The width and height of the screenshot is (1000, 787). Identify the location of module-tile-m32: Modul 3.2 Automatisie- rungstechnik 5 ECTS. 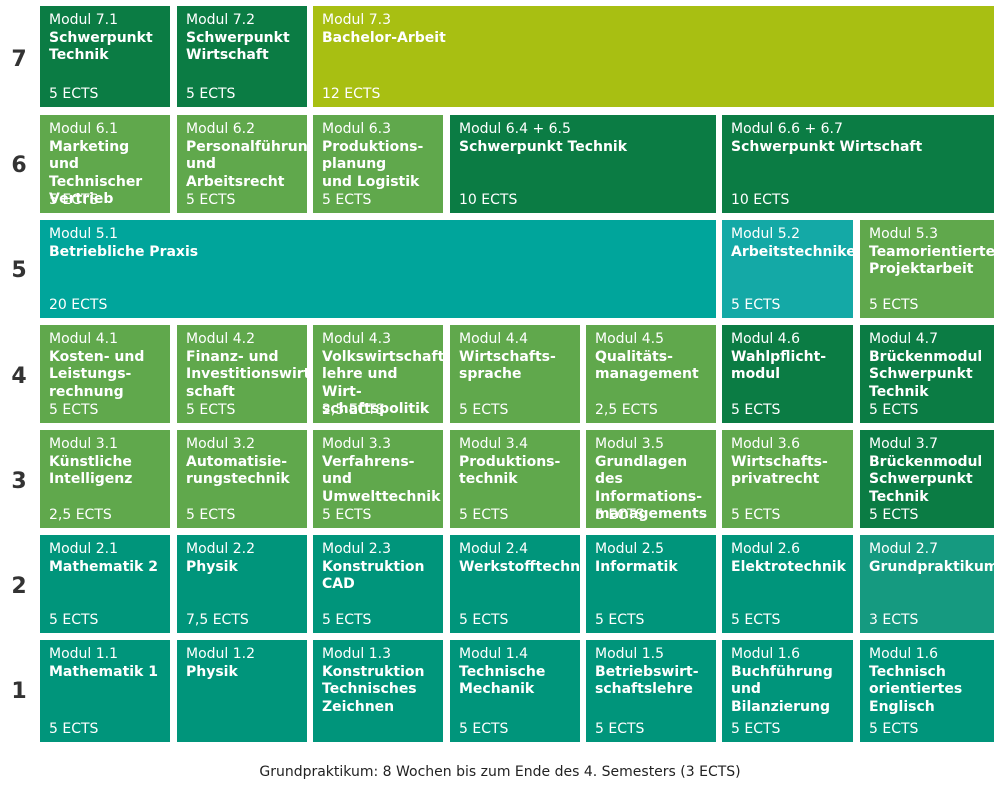
(242, 479).